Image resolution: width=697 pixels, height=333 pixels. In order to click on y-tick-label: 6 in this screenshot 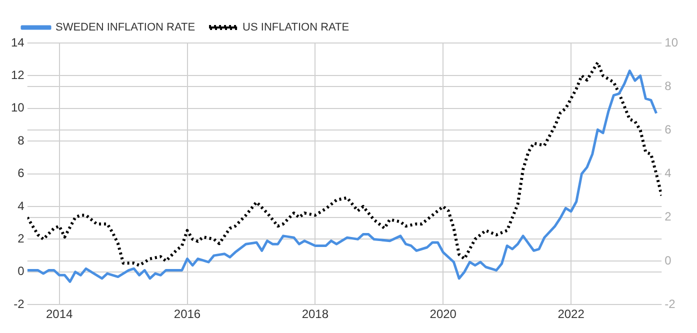, I will do `click(21, 173)`.